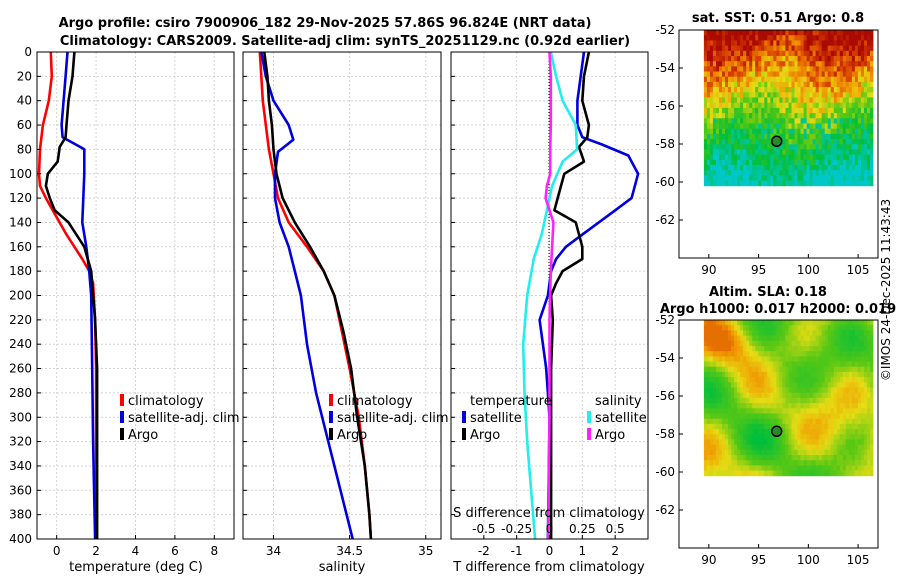 The image size is (900, 580). I want to click on x-tick-label: 100, so click(808, 270).